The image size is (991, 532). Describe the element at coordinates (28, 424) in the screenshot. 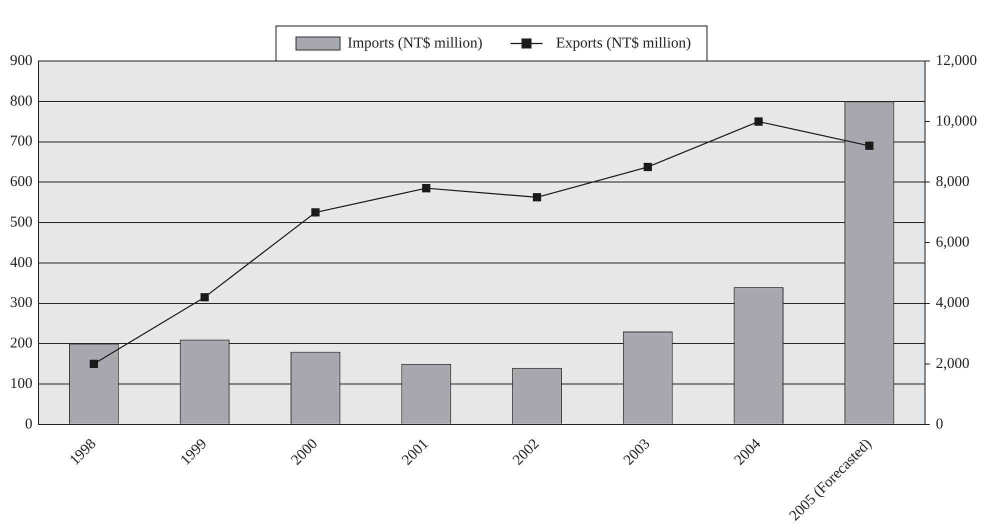

I see `y-tick-label: 0` at that location.